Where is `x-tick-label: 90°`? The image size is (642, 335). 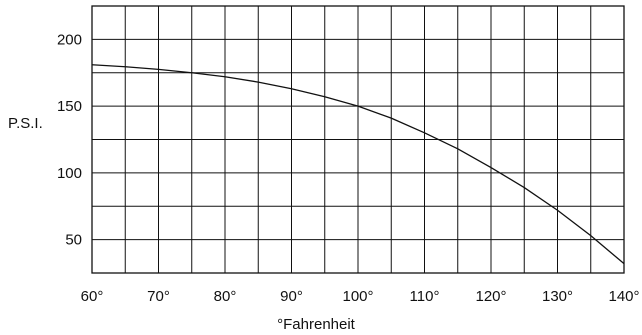 x-tick-label: 90° is located at coordinates (291, 296).